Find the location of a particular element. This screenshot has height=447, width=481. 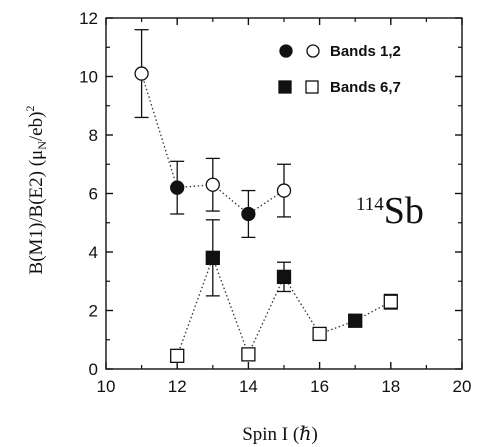

y-tick-label: 8 is located at coordinates (93, 135).